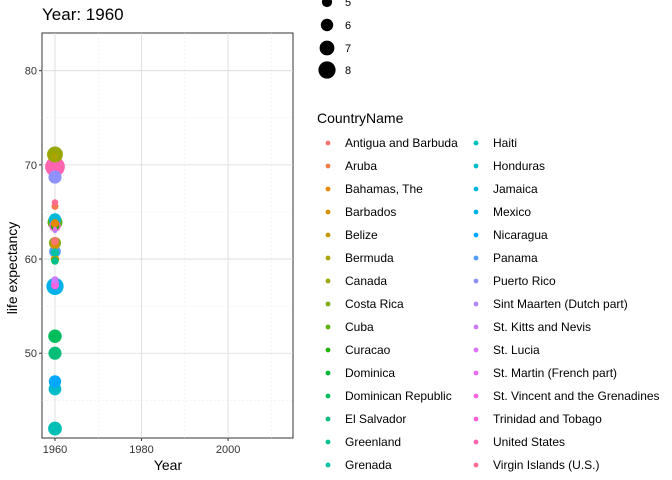  I want to click on x-axis-ticks: 1960 1980 2000, so click(141, 447).